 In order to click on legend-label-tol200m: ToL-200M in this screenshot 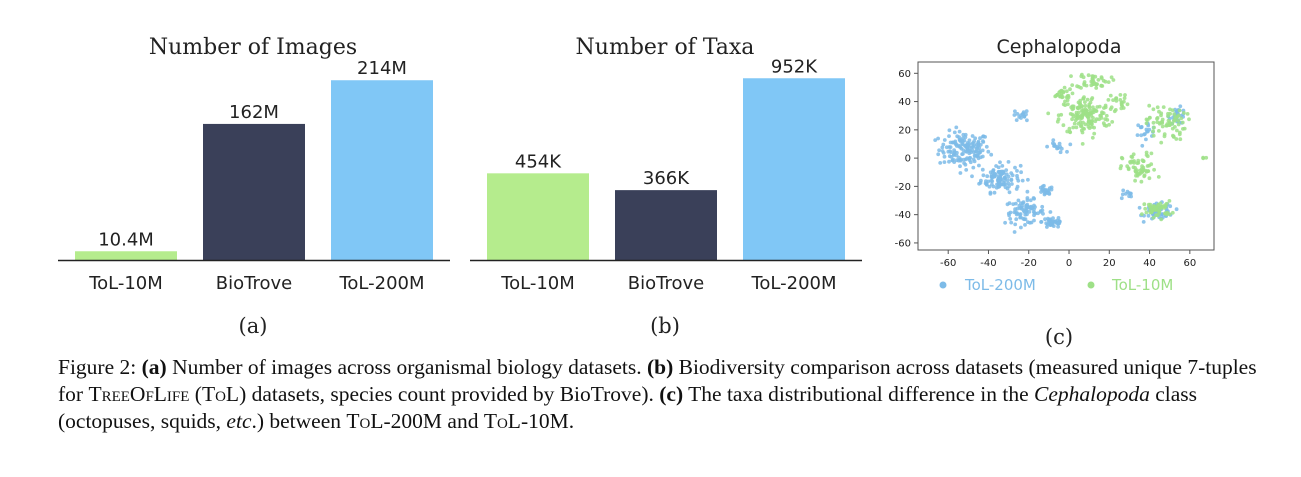, I will do `click(1000, 285)`.